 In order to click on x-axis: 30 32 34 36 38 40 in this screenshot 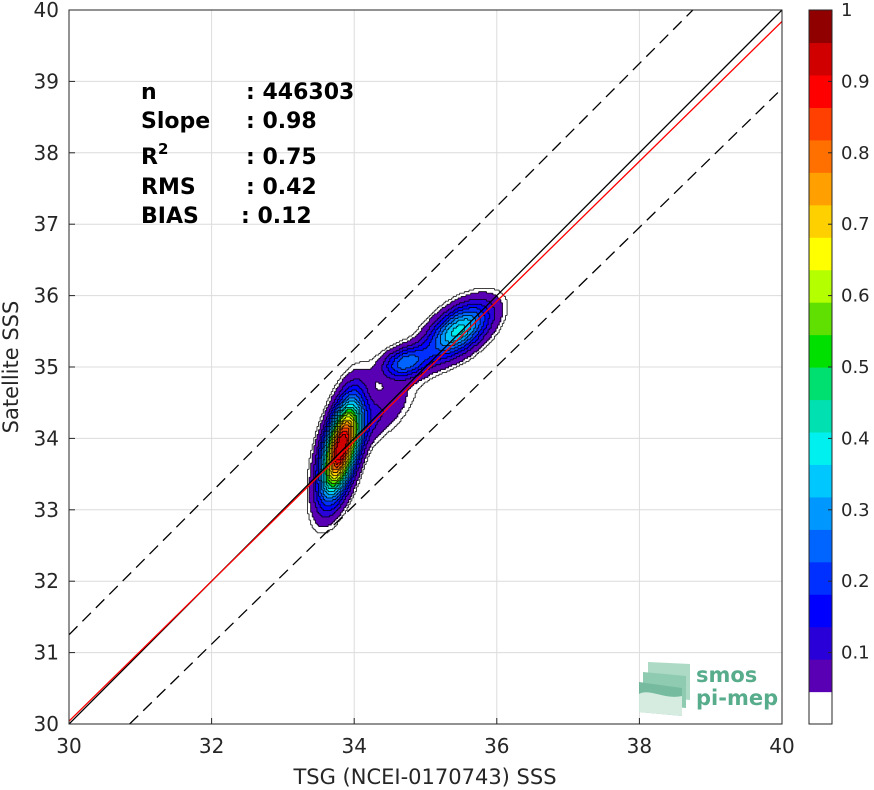, I will do `click(425, 738)`.